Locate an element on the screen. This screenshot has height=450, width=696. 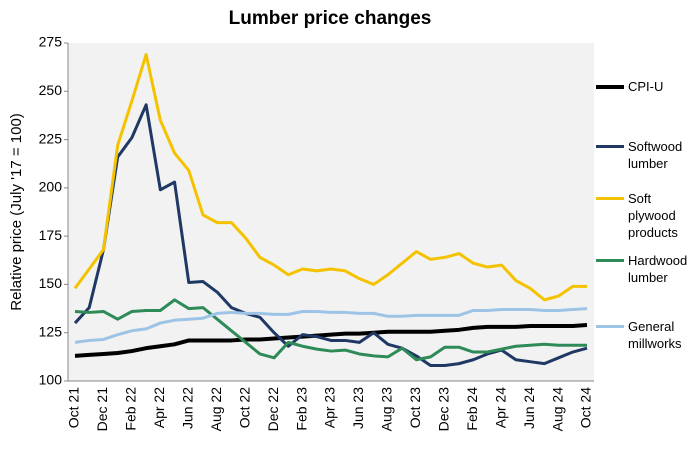
x-tick-label: Feb 22 is located at coordinates (131, 409).